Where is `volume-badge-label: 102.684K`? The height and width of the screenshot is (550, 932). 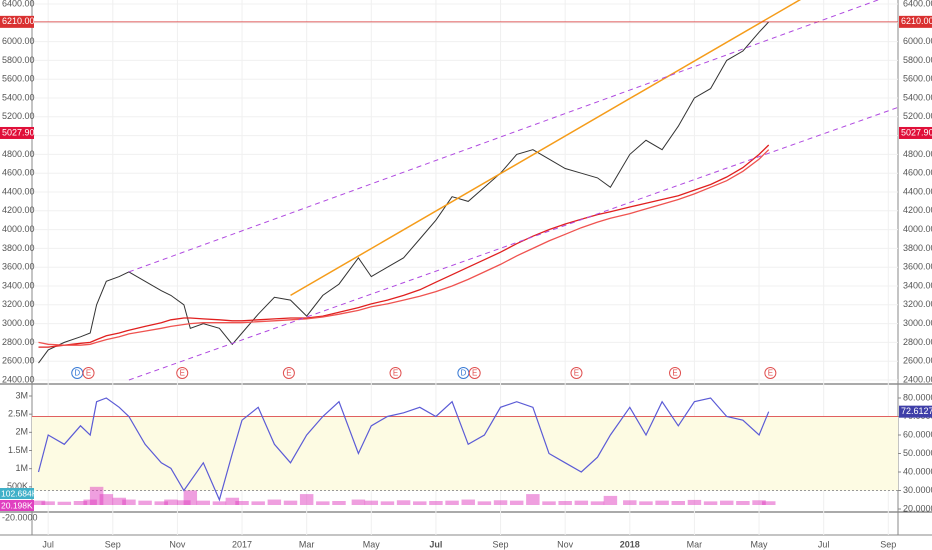 volume-badge-label: 102.684K is located at coordinates (19, 493).